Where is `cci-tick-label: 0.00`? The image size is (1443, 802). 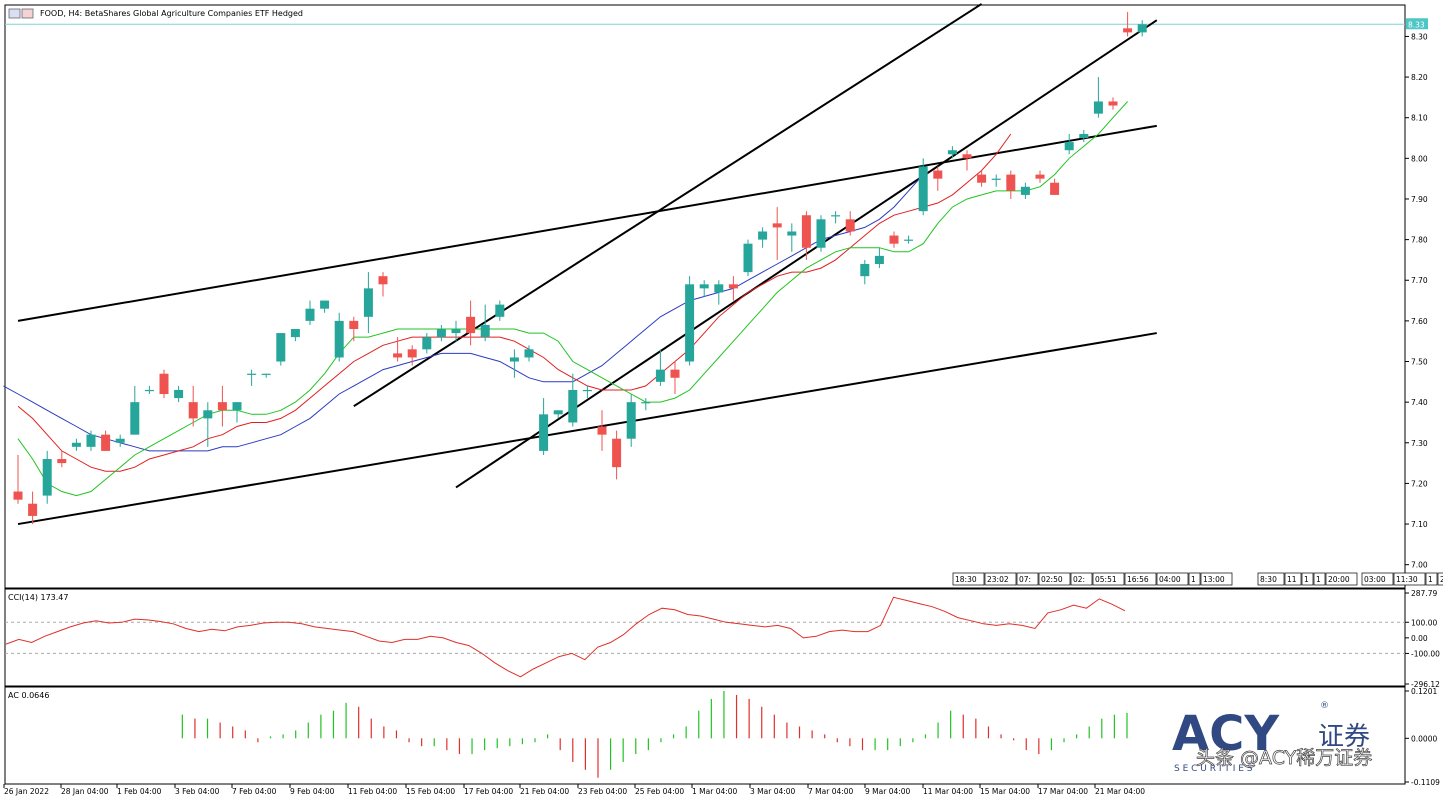 cci-tick-label: 0.00 is located at coordinates (1419, 638).